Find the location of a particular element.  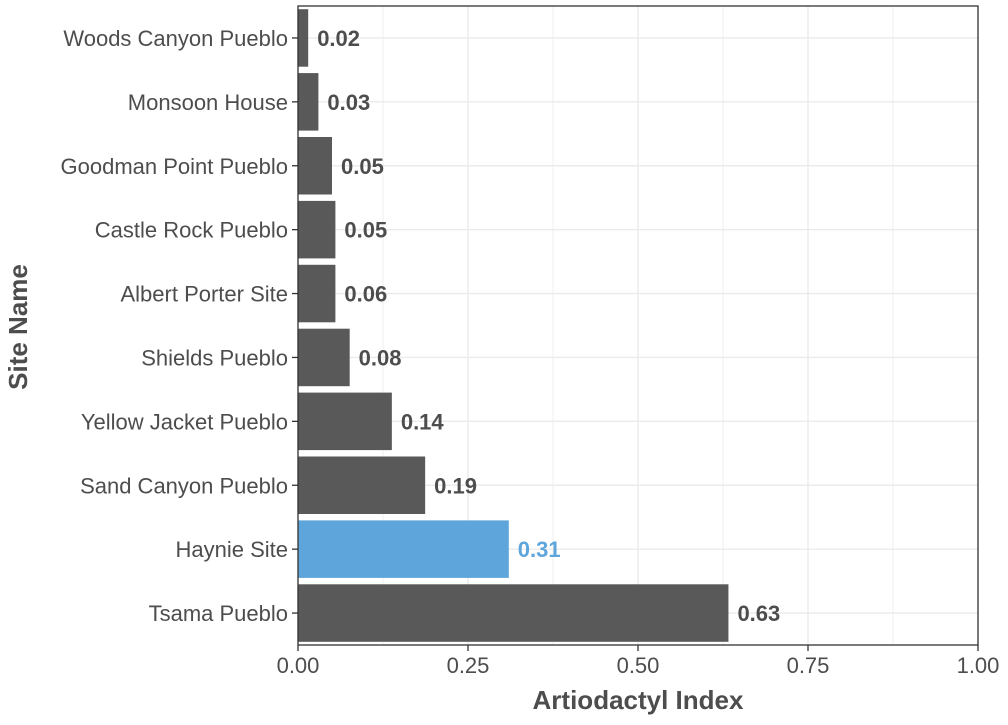

y-tick-label: Albert Porter Site is located at coordinates (204, 294).